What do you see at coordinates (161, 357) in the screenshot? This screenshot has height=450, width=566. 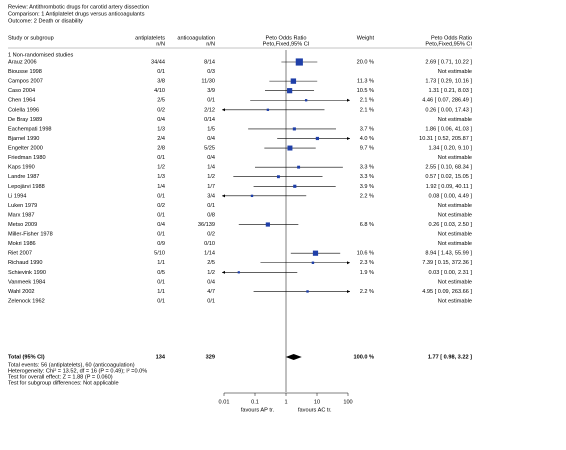 I see `total-ap: 134` at bounding box center [161, 357].